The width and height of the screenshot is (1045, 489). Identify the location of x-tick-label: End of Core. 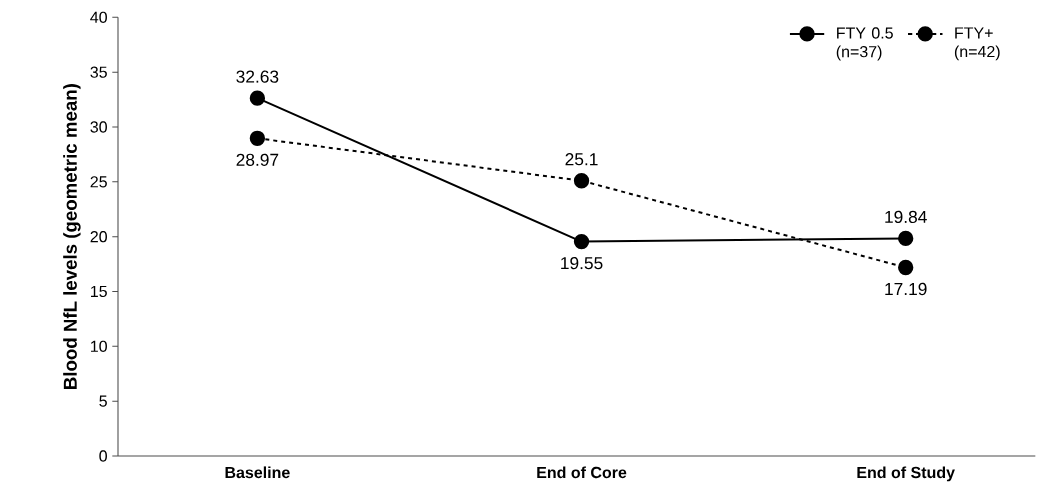
(582, 472).